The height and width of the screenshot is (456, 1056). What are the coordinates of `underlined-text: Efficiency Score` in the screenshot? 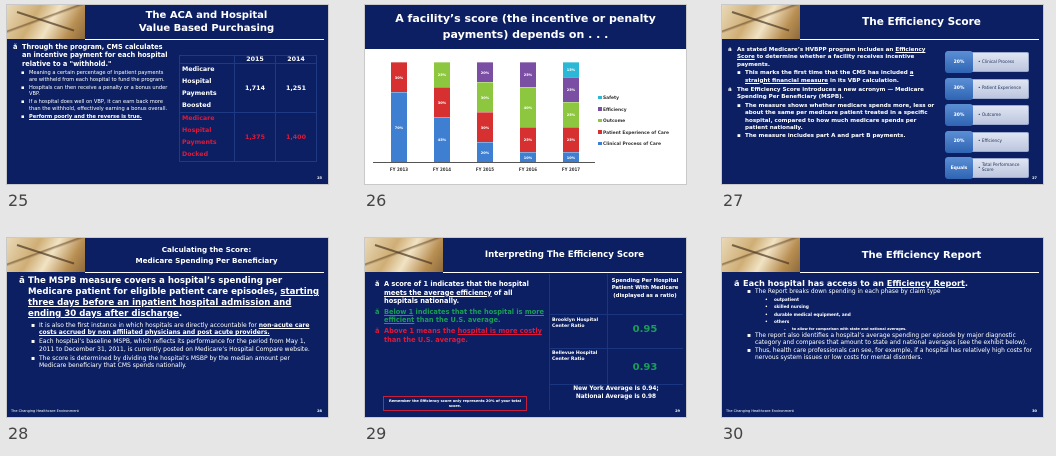 It's located at (831, 54).